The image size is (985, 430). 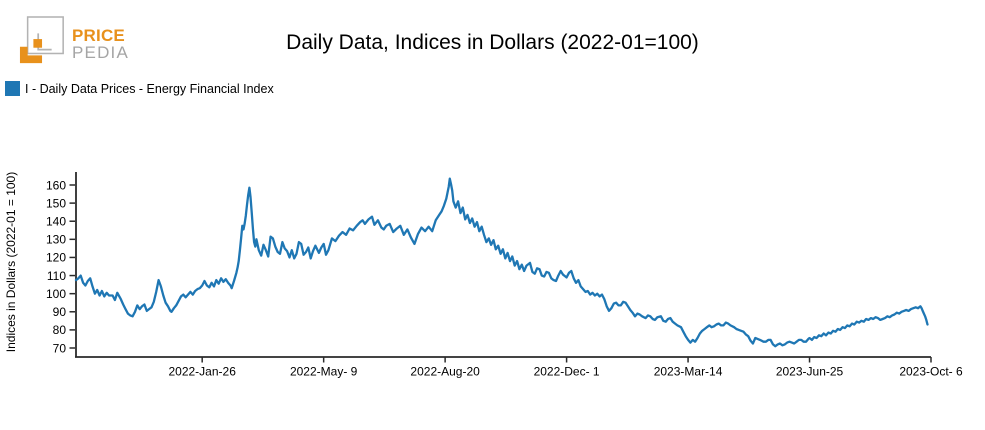 What do you see at coordinates (688, 372) in the screenshot?
I see `x-tick-label: 2023-Mar-14` at bounding box center [688, 372].